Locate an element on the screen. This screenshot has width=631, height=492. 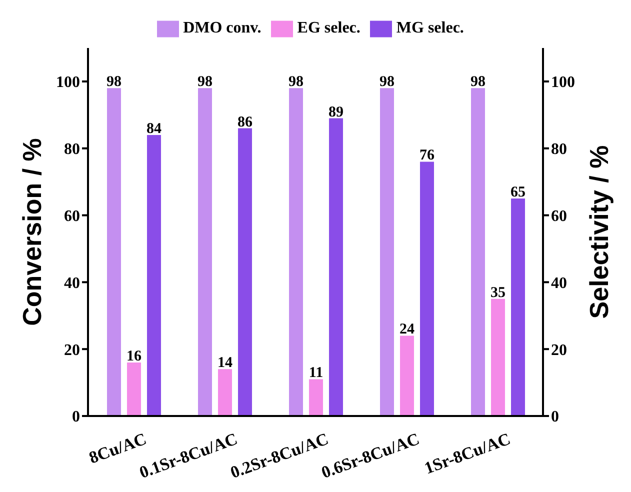
data-label: 11 is located at coordinates (316, 373).